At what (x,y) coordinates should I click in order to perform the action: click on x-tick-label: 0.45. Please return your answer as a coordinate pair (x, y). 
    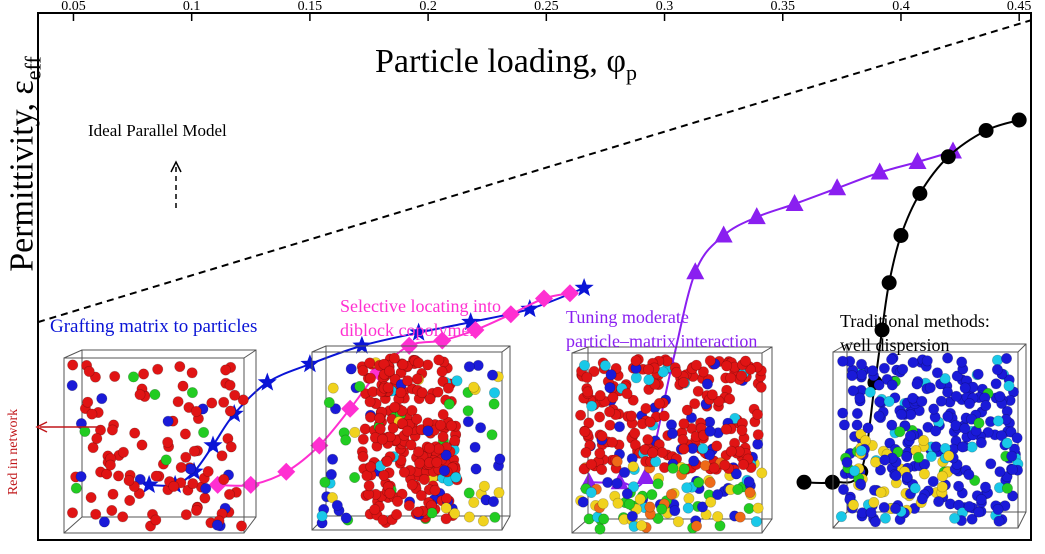
    Looking at the image, I should click on (1019, 7).